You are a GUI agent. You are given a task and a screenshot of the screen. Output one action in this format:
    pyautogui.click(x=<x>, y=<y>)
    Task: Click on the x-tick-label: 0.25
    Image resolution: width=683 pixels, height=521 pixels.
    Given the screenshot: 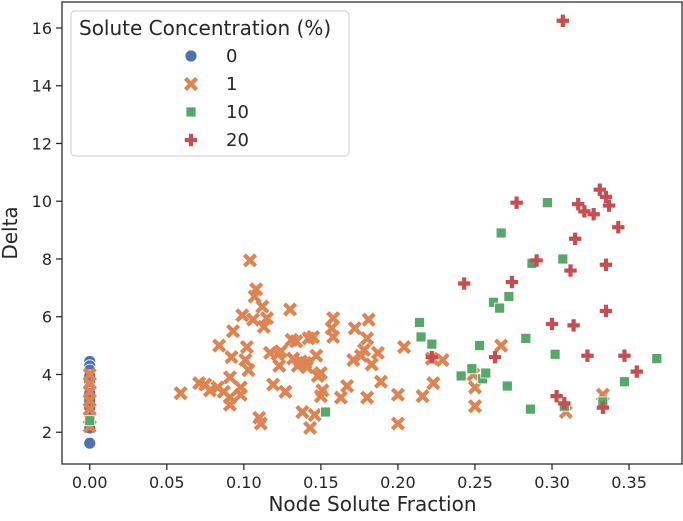 What is the action you would take?
    pyautogui.click(x=475, y=482)
    